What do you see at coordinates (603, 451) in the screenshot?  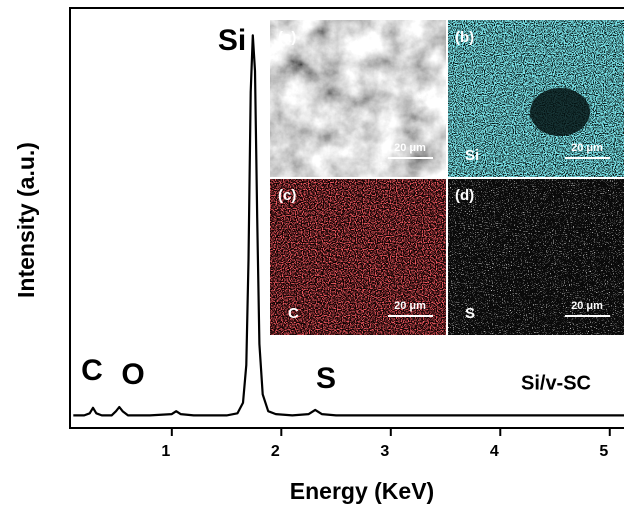 I see `x-tick-label: 5` at bounding box center [603, 451].